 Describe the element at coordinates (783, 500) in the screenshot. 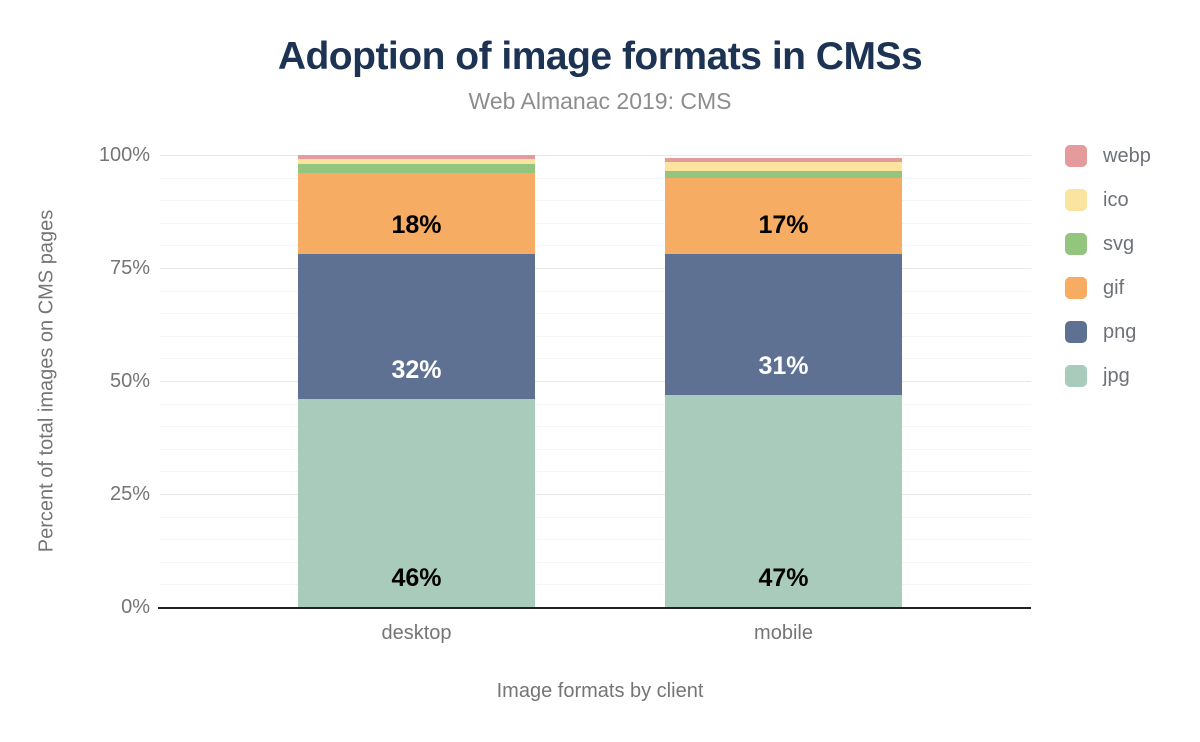

I see `bar-segment-jpg-mobile` at that location.